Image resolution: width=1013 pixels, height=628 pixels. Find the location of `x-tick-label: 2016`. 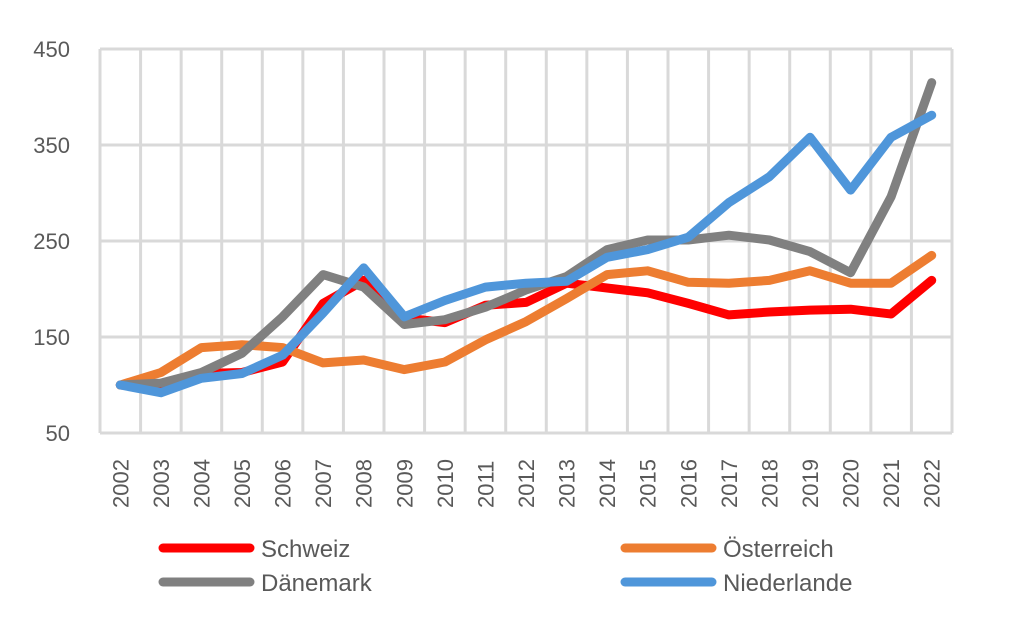

x-tick-label: 2016 is located at coordinates (688, 483).